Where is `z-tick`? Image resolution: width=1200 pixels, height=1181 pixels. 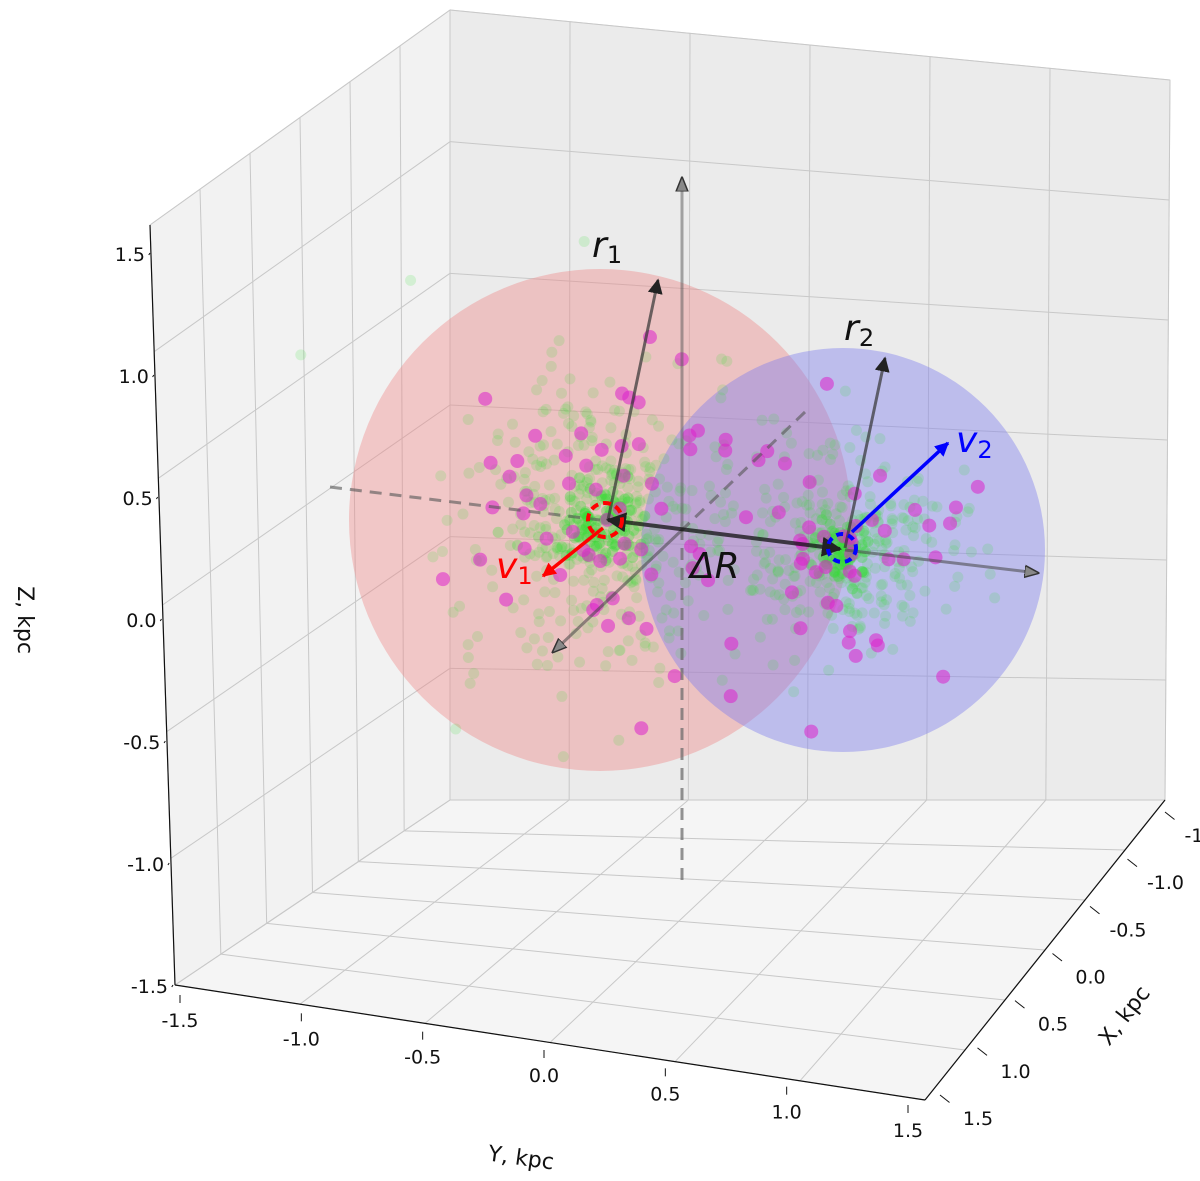
z-tick is located at coordinates (153, 376).